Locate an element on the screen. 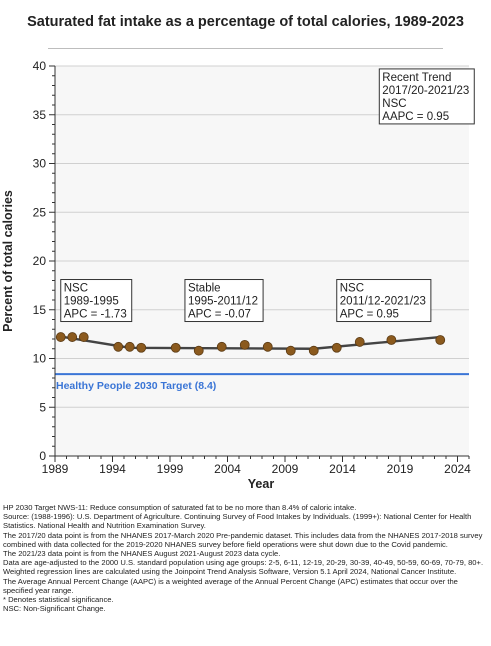  segment-box-1-frame is located at coordinates (224, 301).